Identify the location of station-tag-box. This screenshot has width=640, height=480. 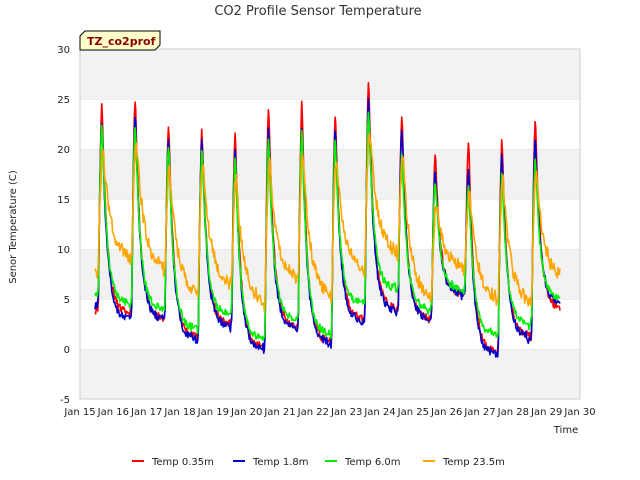
(120, 40).